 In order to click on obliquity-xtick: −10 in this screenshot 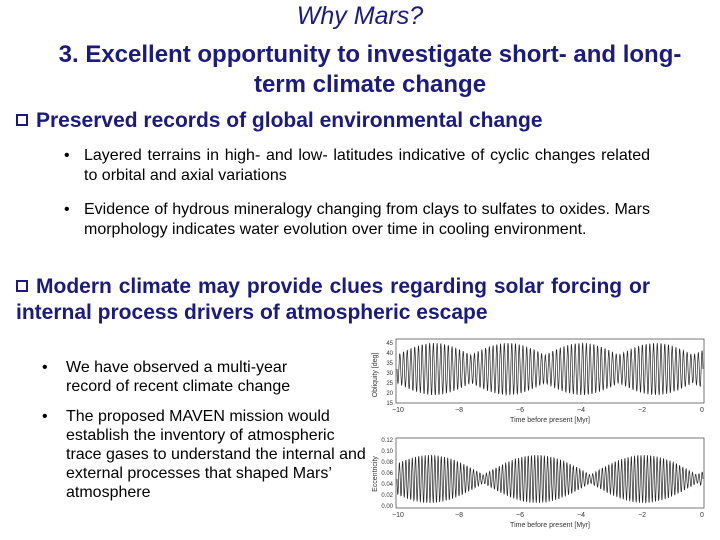, I will do `click(398, 410)`.